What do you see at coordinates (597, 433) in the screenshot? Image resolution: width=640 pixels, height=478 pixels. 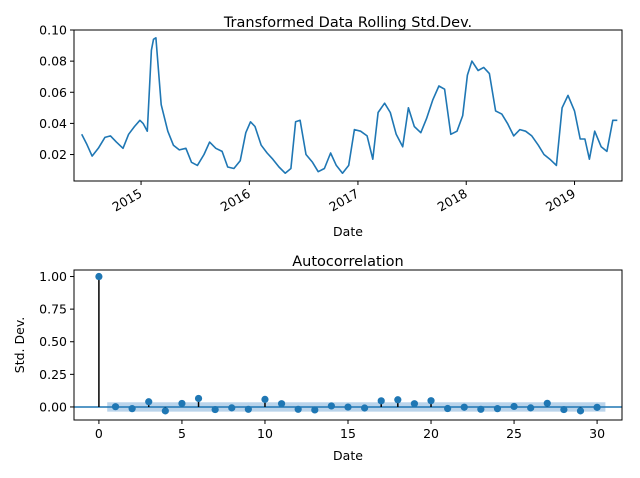 I see `x-tick-label: 30` at bounding box center [597, 433].